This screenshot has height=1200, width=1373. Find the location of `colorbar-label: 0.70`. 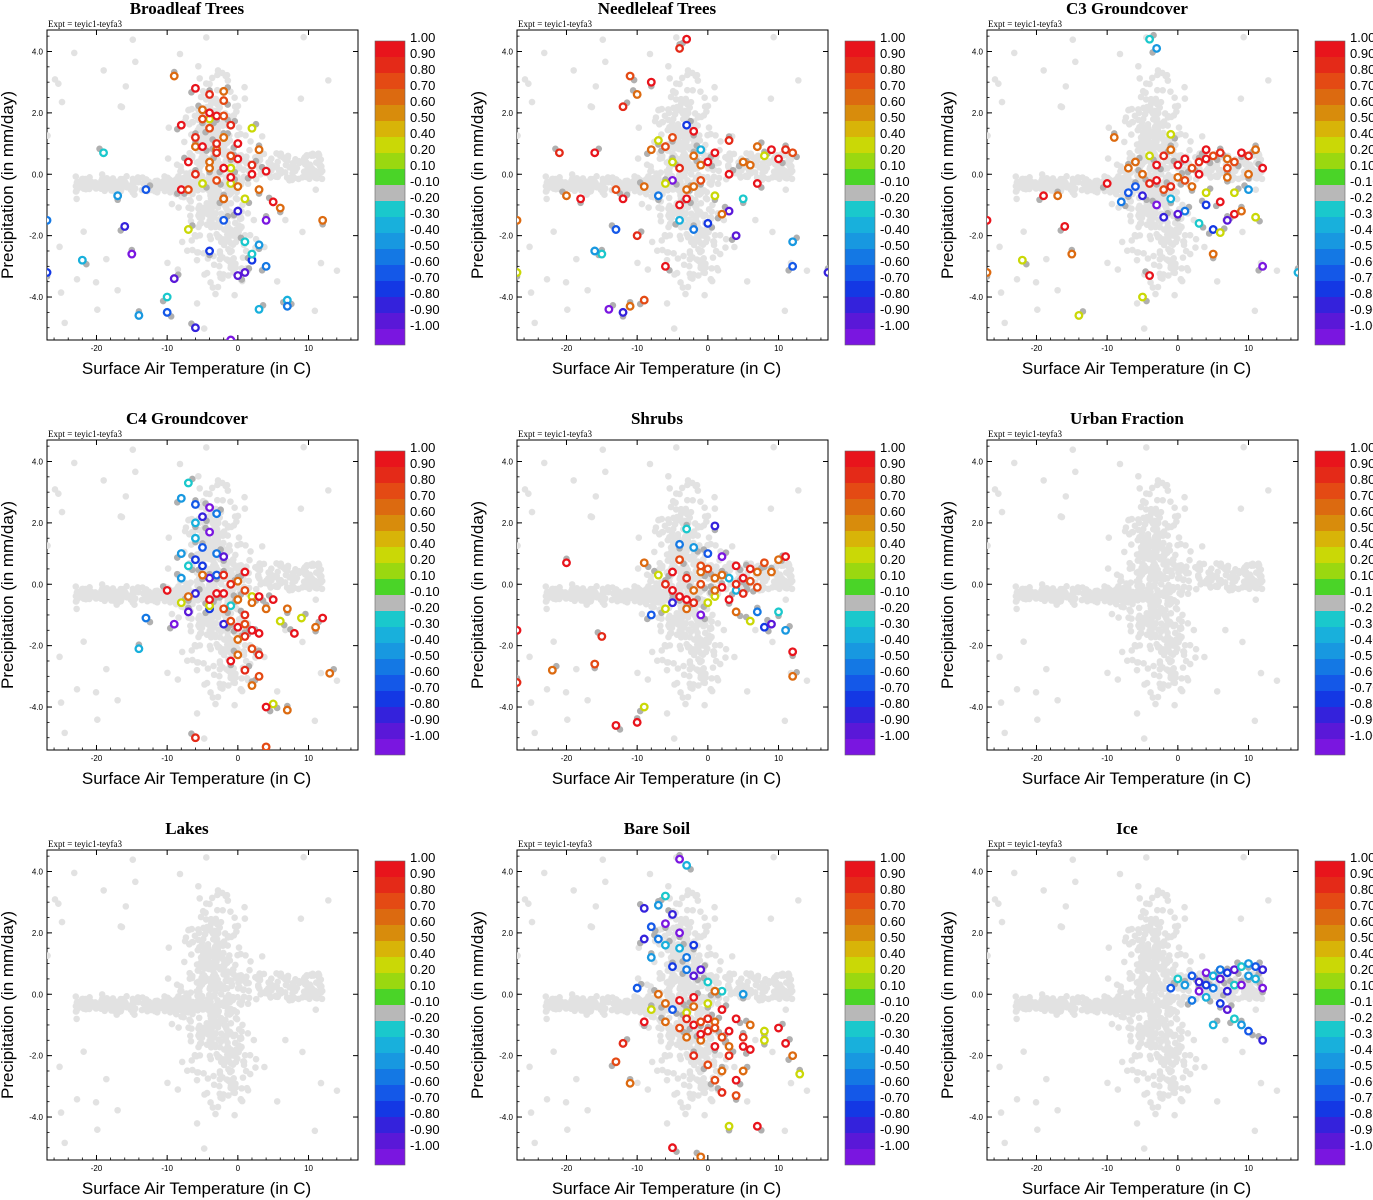

colorbar-label: 0.70 is located at coordinates (422, 495).